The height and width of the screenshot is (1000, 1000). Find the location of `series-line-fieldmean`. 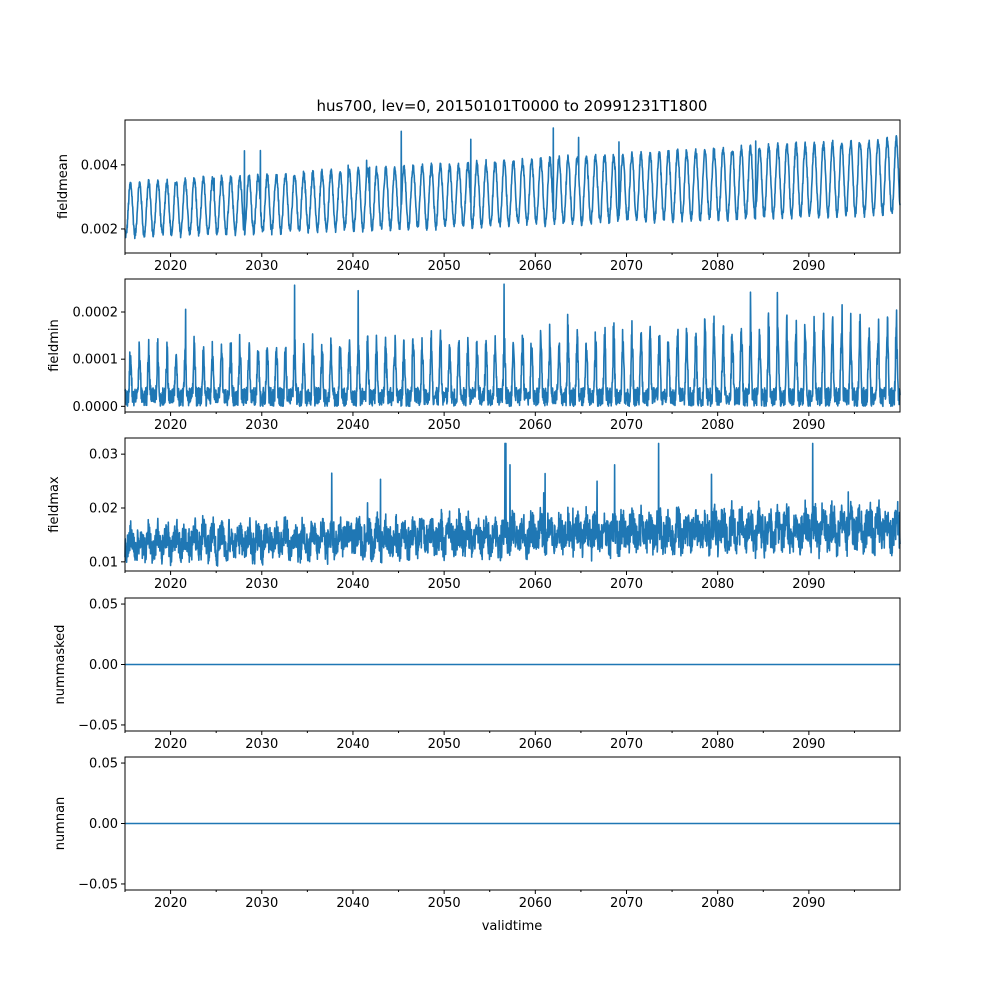

series-line-fieldmean is located at coordinates (512, 183).